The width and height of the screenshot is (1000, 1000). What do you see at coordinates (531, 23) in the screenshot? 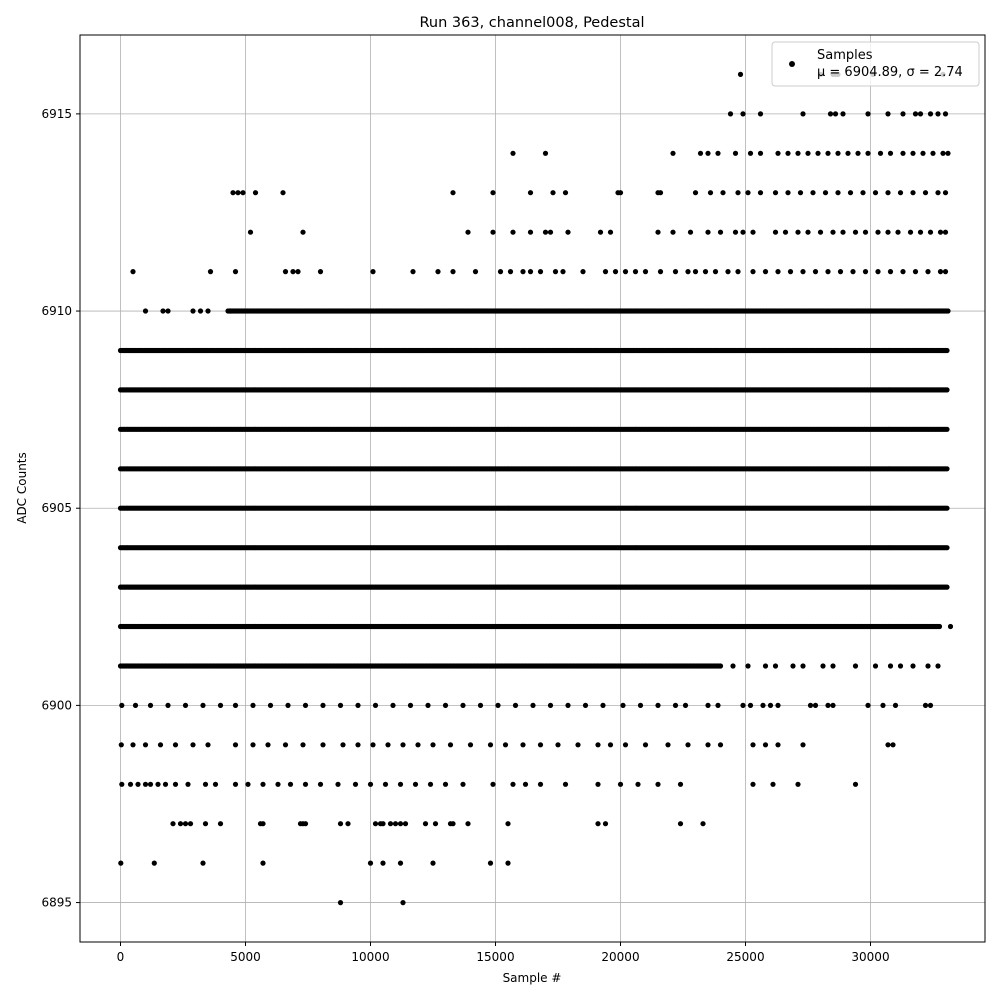
I see `chart-title: Run 363, channel008, Pedestal` at bounding box center [531, 23].